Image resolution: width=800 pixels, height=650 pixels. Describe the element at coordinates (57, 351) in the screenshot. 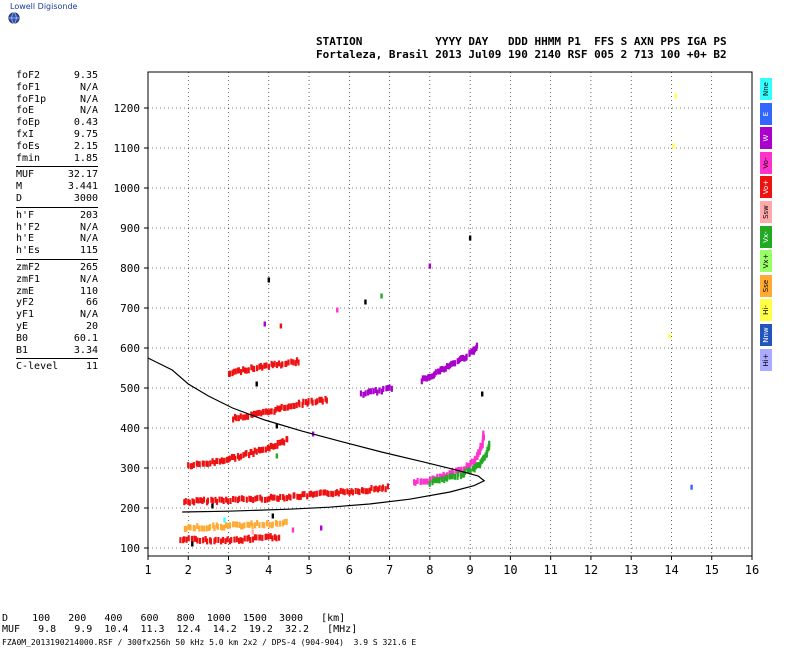

I see `param-row: B1 3.34` at that location.